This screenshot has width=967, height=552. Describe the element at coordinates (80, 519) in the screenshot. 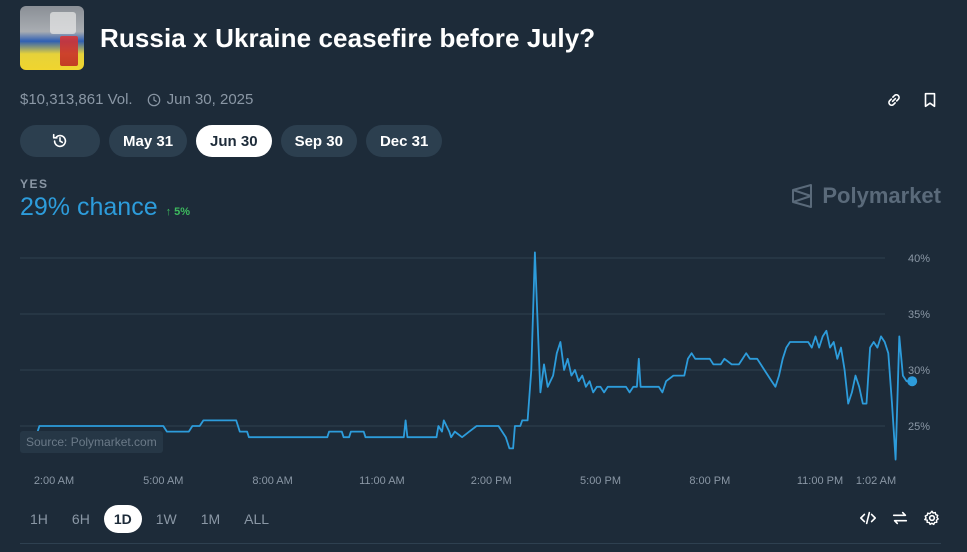

I see `range-6h: 6H` at that location.